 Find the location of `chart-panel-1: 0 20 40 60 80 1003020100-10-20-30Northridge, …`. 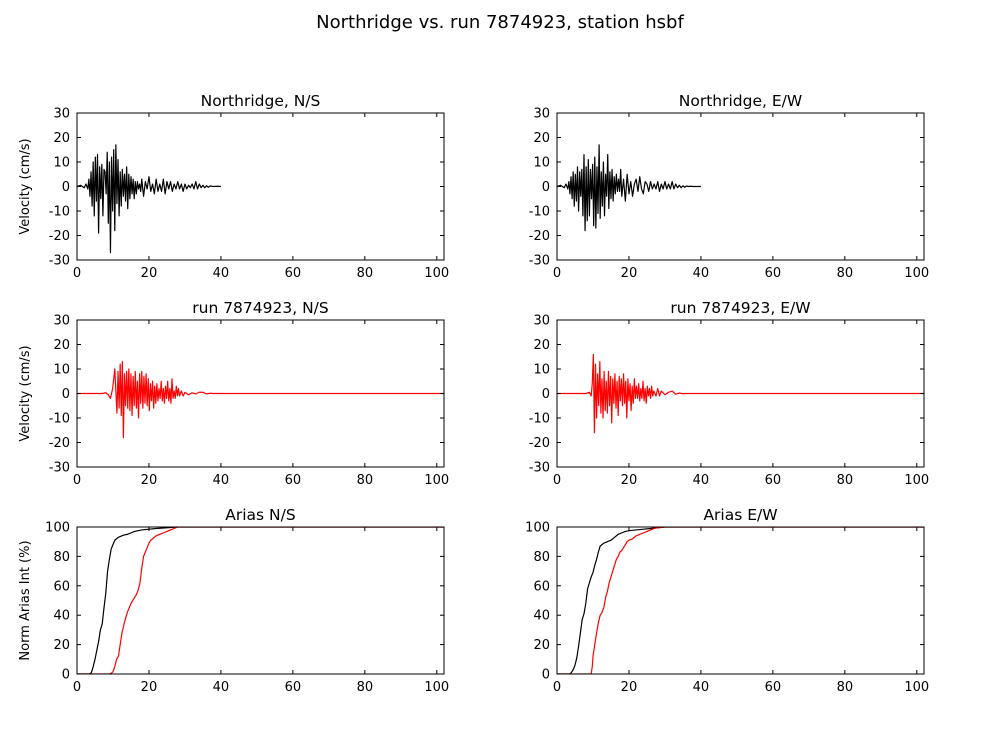

chart-panel-1: 0 20 40 60 80 1003020100-10-20-30Northridge, … is located at coordinates (233, 186).